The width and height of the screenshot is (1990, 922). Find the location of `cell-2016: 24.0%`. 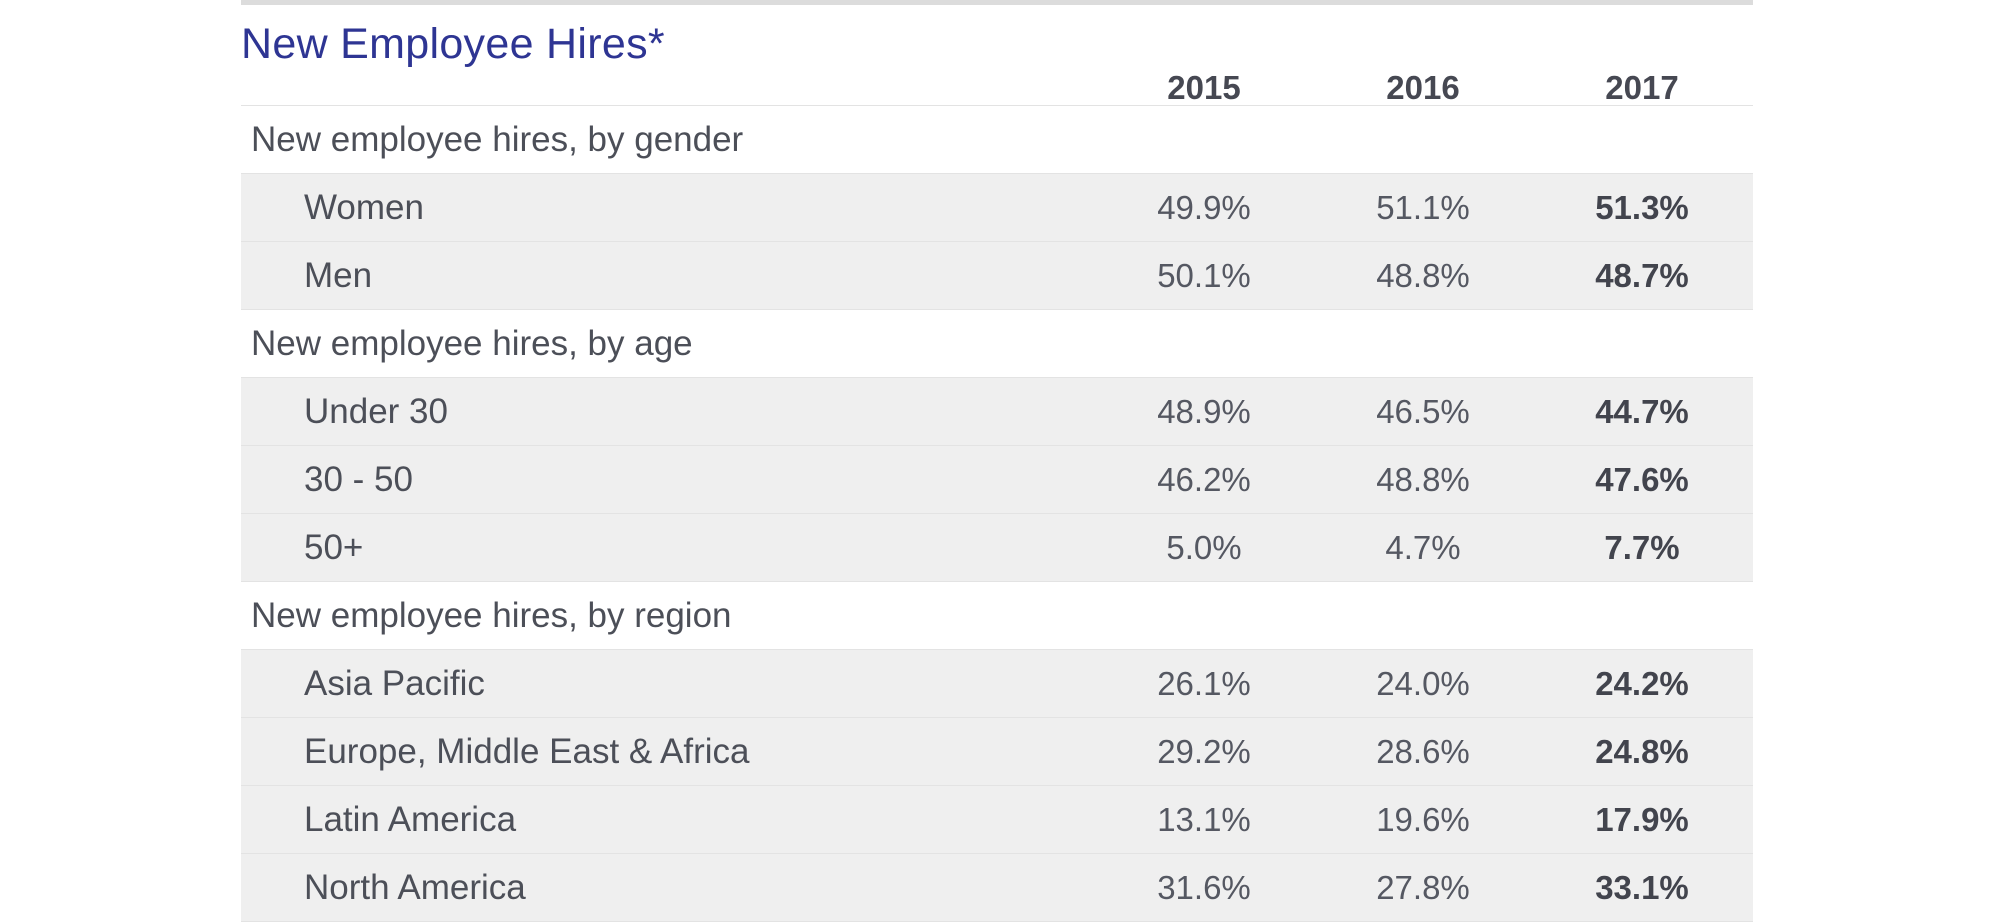

cell-2016: 24.0% is located at coordinates (1423, 683).